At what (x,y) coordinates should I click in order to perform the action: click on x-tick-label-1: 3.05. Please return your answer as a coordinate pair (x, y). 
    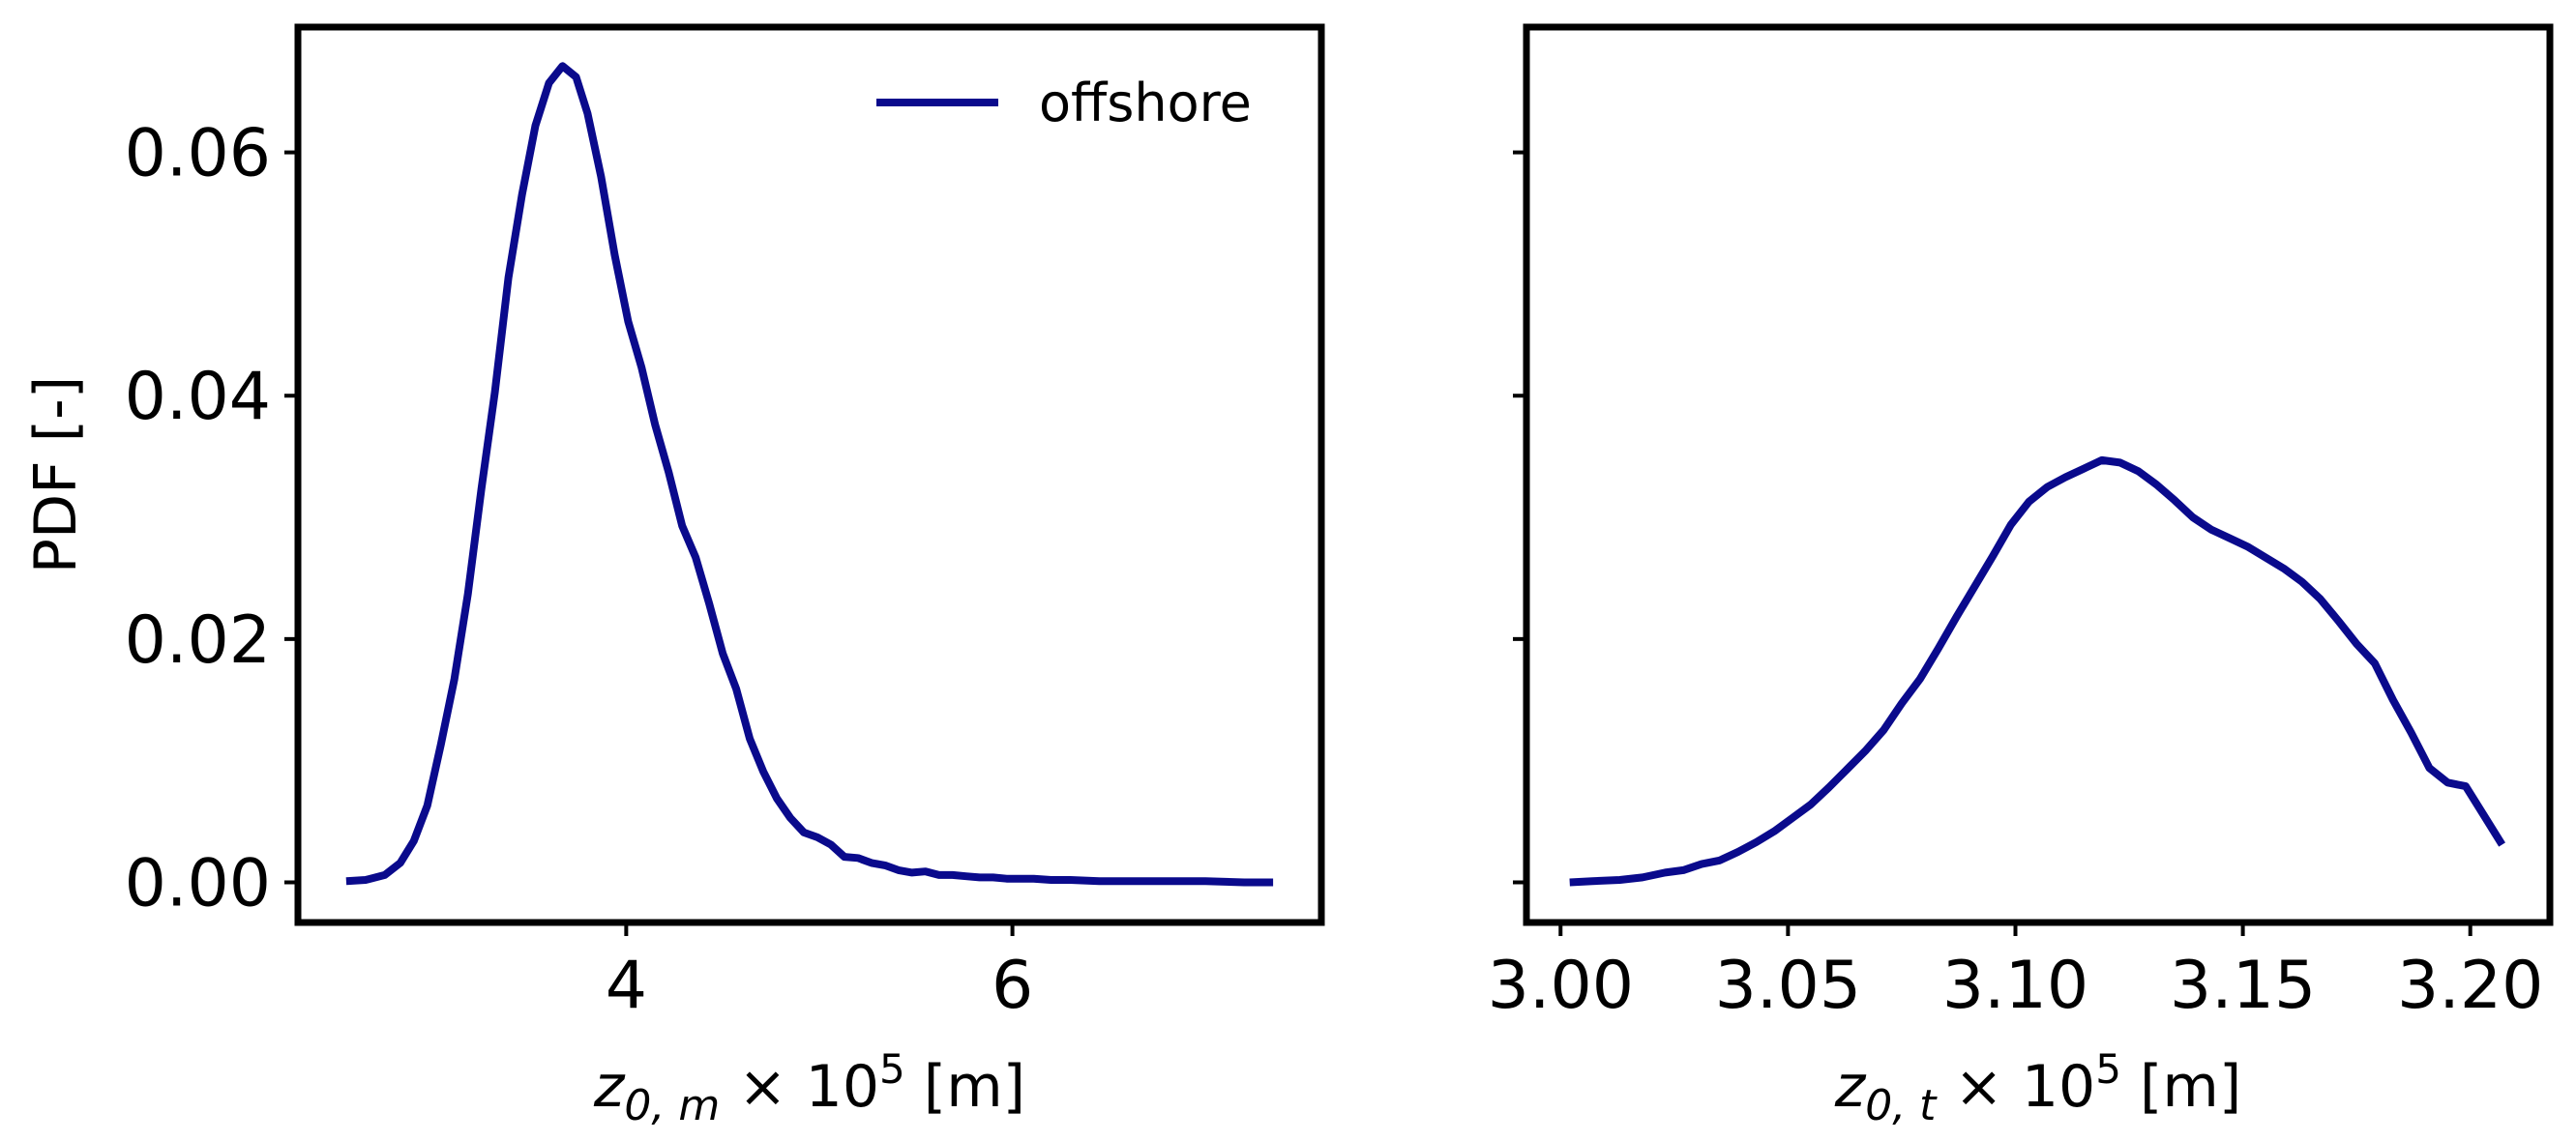
    Looking at the image, I should click on (1788, 986).